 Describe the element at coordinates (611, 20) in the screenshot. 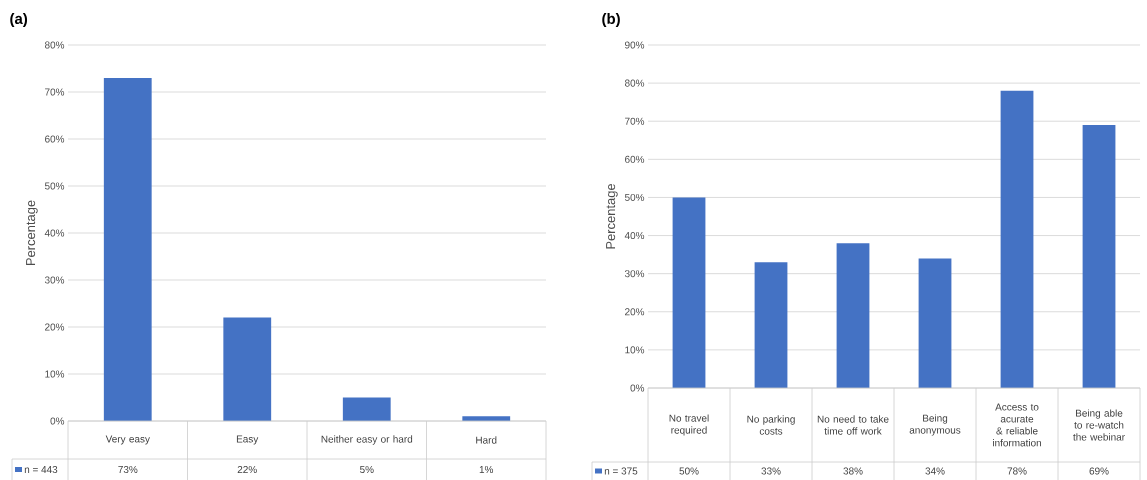

I see `chart-title: (b)` at that location.